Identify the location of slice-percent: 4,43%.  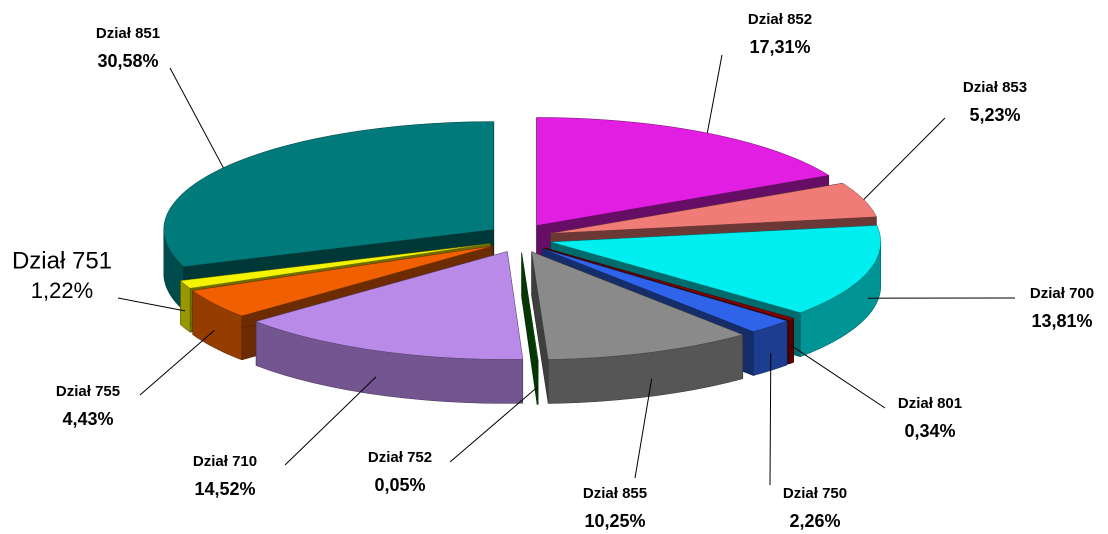
(87, 419).